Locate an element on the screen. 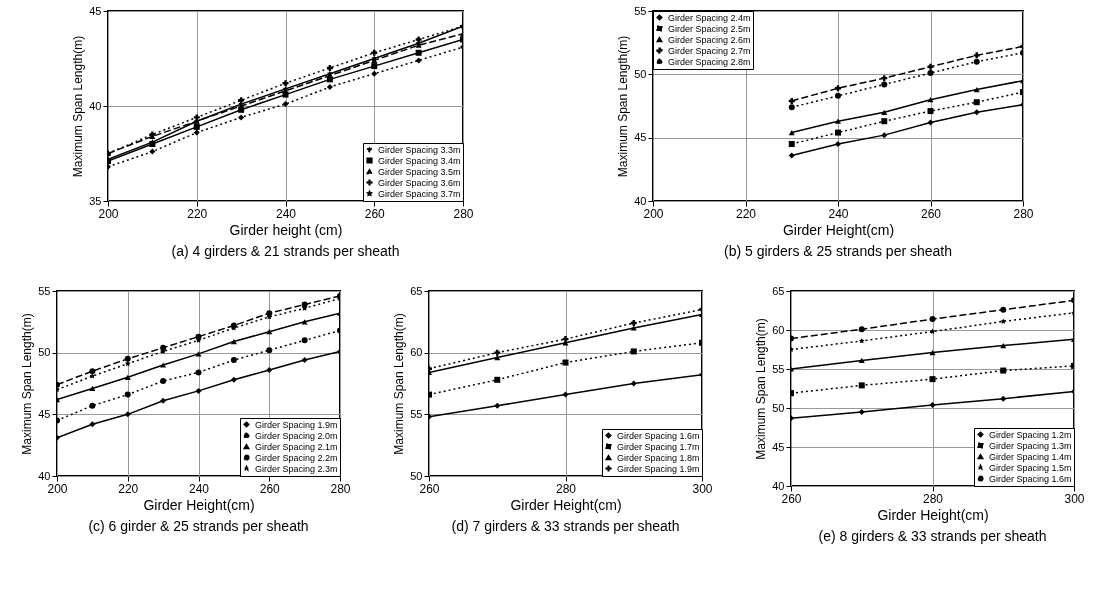 Image resolution: width=1105 pixels, height=594 pixels. legend-label: Girder Spacing 3.4m is located at coordinates (419, 160).